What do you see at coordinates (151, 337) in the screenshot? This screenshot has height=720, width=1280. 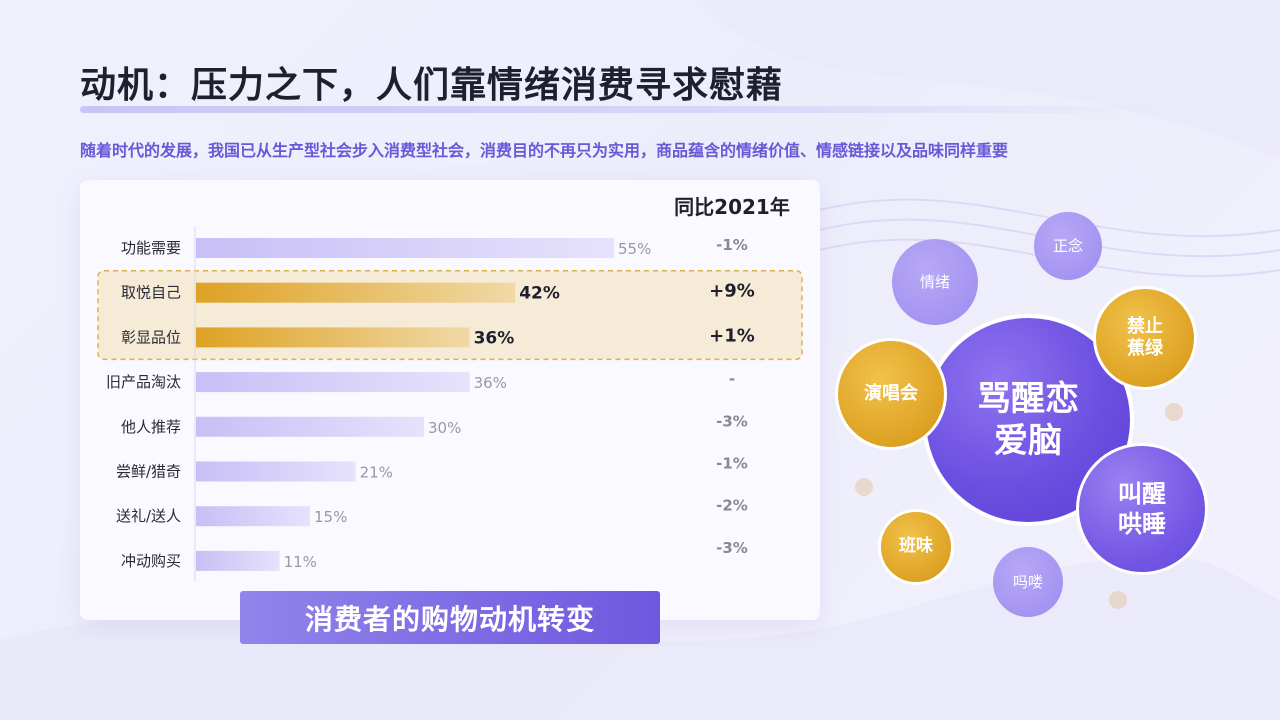 I see `category-label: 彰显品位` at bounding box center [151, 337].